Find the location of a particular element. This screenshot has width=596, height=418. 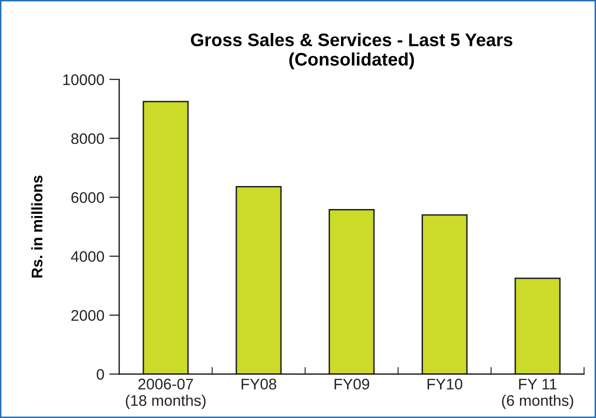

x-tick-label: FY09 is located at coordinates (352, 384).